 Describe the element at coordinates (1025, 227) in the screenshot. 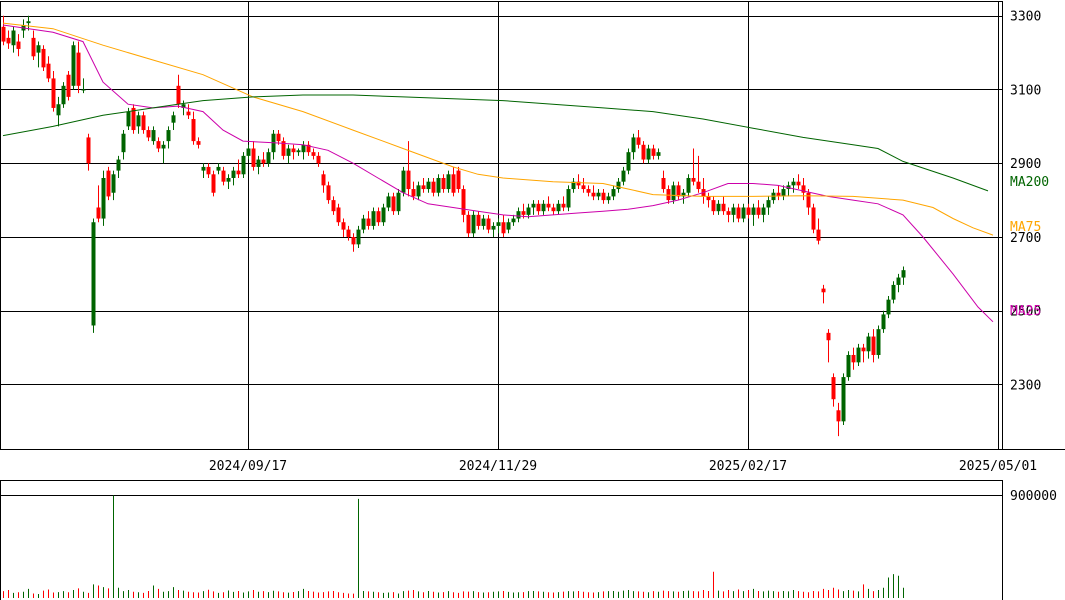

I see `ma75-label: MA75` at that location.